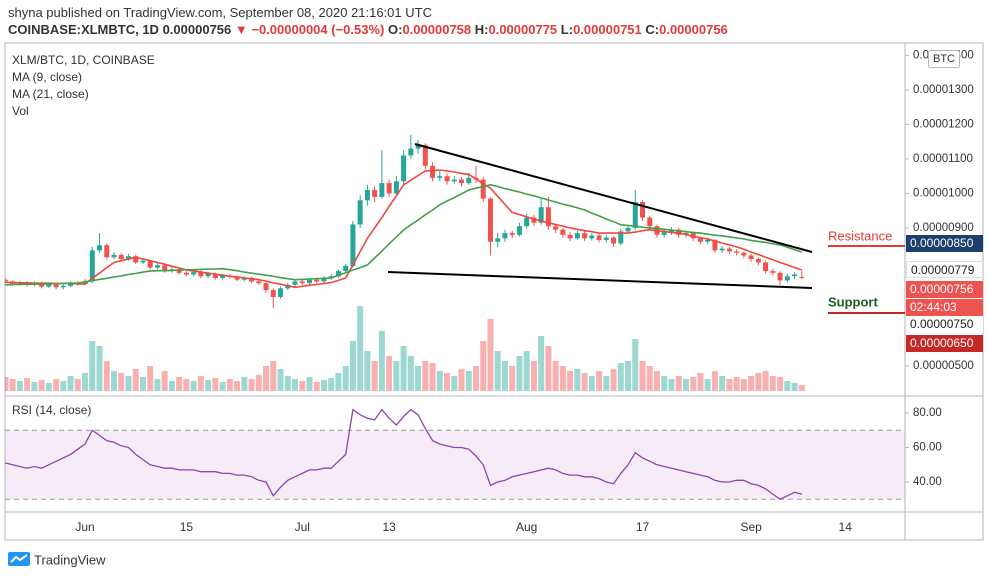 The image size is (988, 579). I want to click on x-tick-label: 17, so click(643, 527).